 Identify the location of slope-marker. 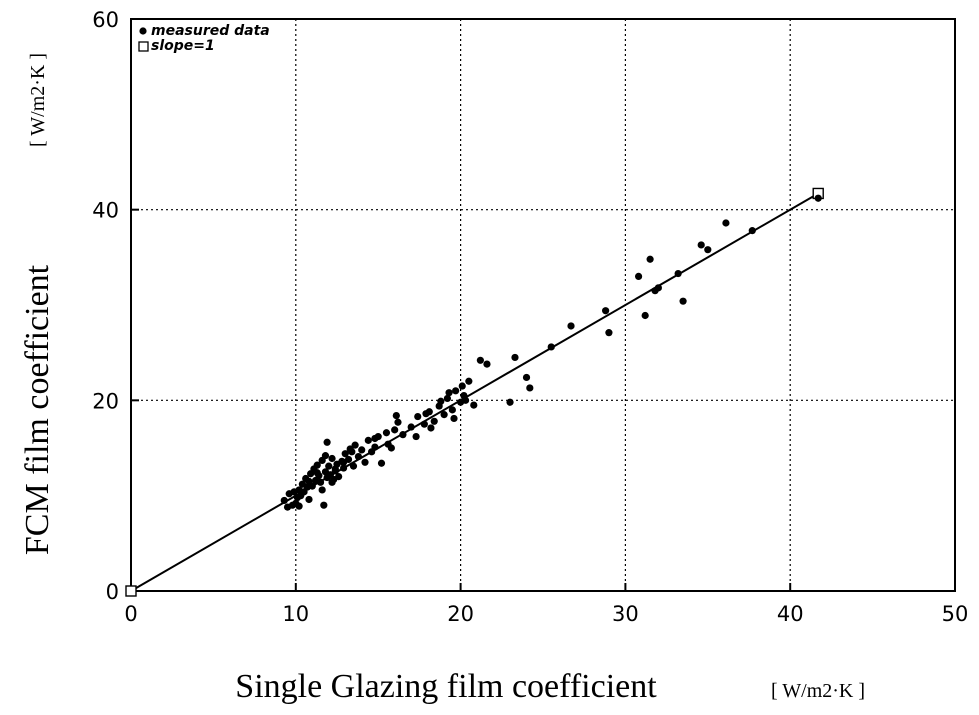
(131, 591).